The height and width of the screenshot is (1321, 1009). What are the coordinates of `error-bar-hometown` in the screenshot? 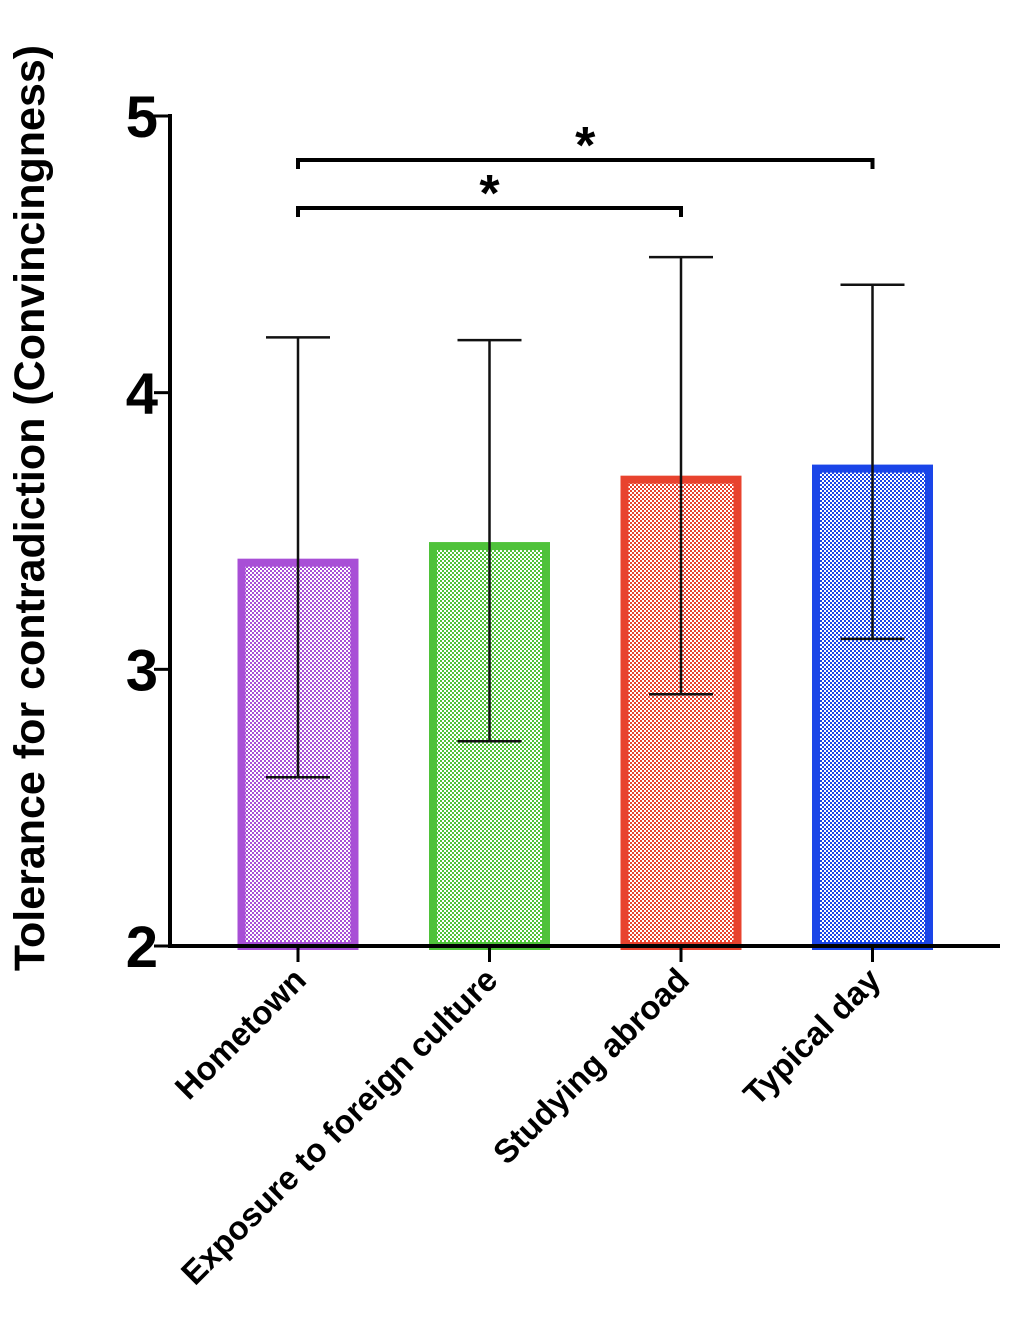 It's located at (298, 557).